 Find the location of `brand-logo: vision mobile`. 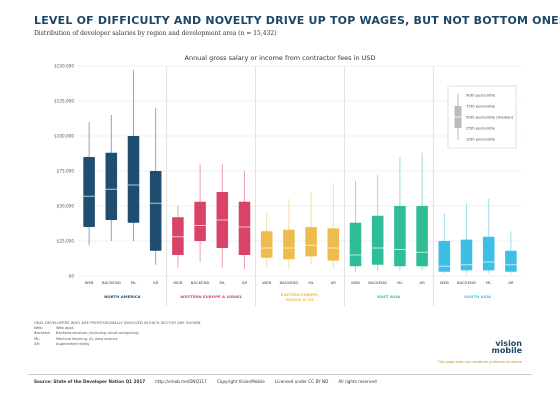

brand-logo: vision mobile is located at coordinates (506, 347).